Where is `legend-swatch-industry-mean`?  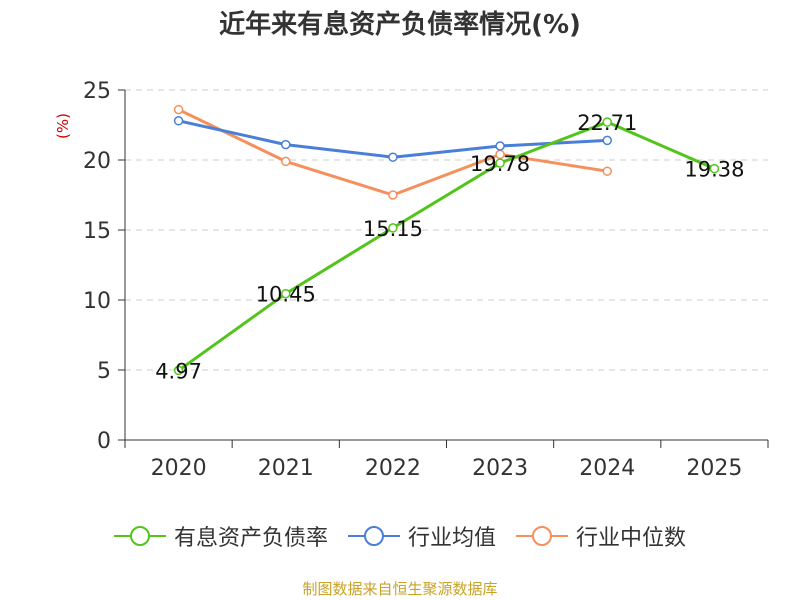 legend-swatch-industry-mean is located at coordinates (373, 536).